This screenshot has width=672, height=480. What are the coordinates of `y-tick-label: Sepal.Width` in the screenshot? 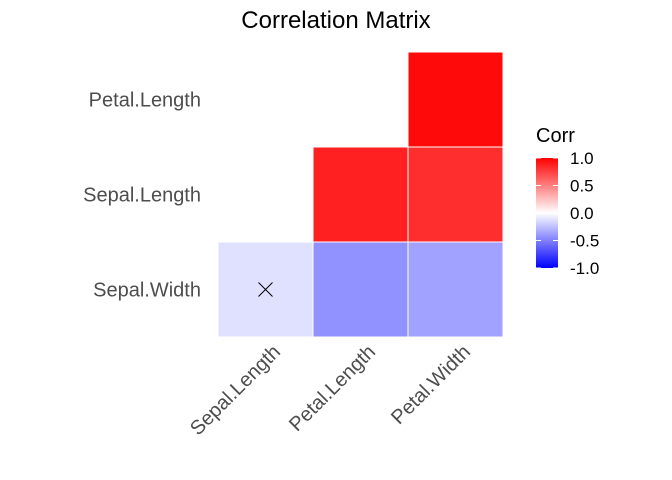 It's located at (147, 291).